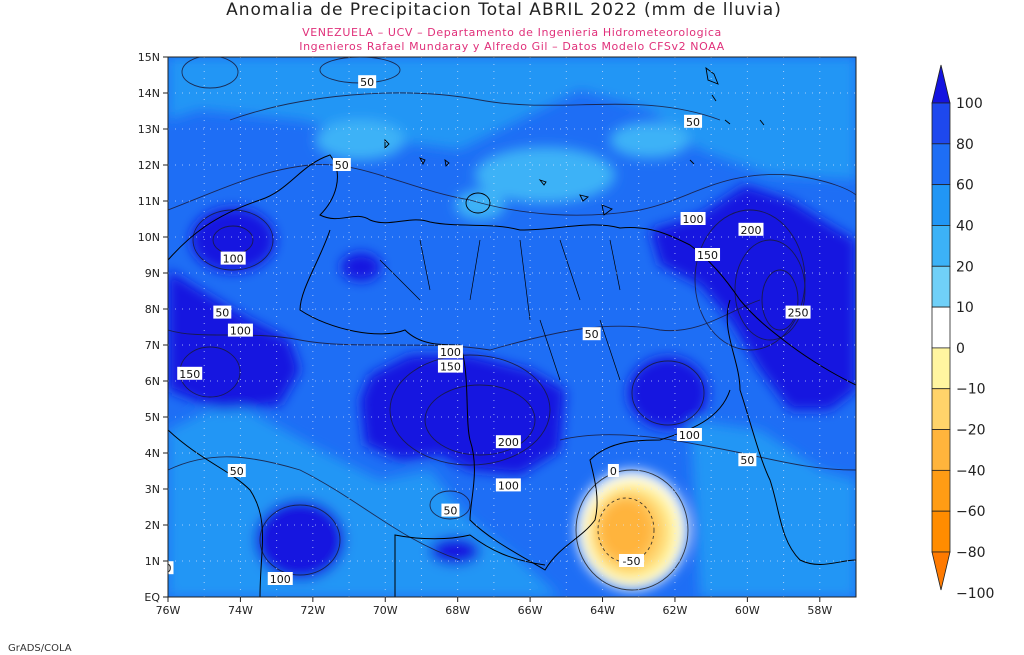  Describe the element at coordinates (149, 57) in the screenshot. I see `lat-tick-label: 15N` at that location.